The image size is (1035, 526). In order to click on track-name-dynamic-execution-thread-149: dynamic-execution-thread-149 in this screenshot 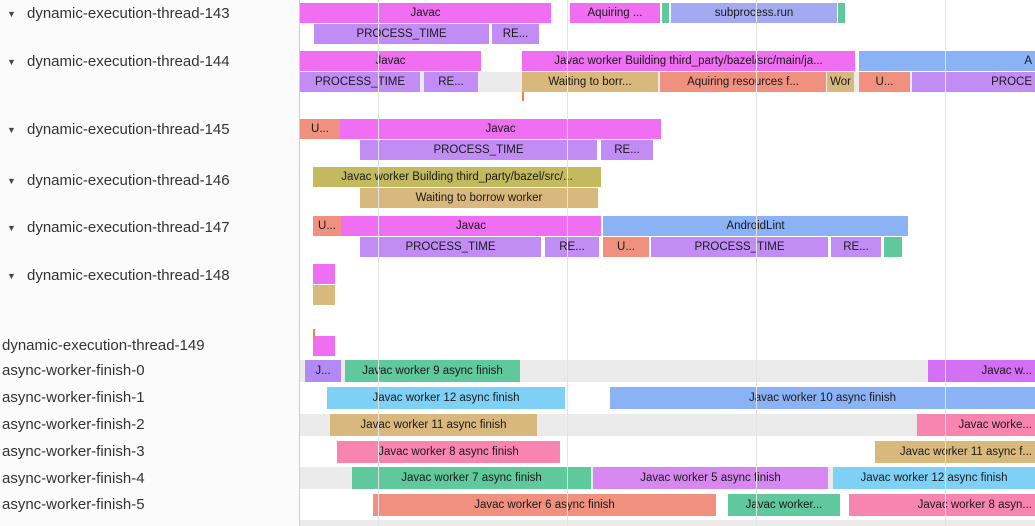, I will do `click(149, 345)`.